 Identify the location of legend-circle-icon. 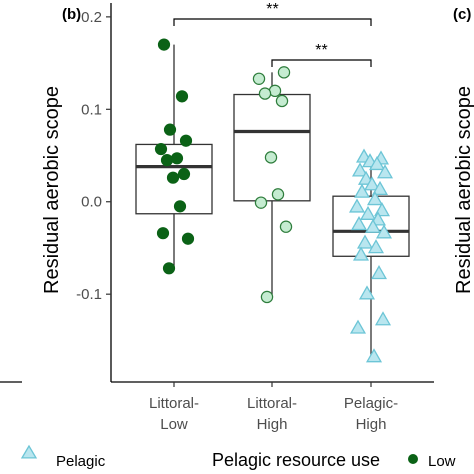
(413, 459).